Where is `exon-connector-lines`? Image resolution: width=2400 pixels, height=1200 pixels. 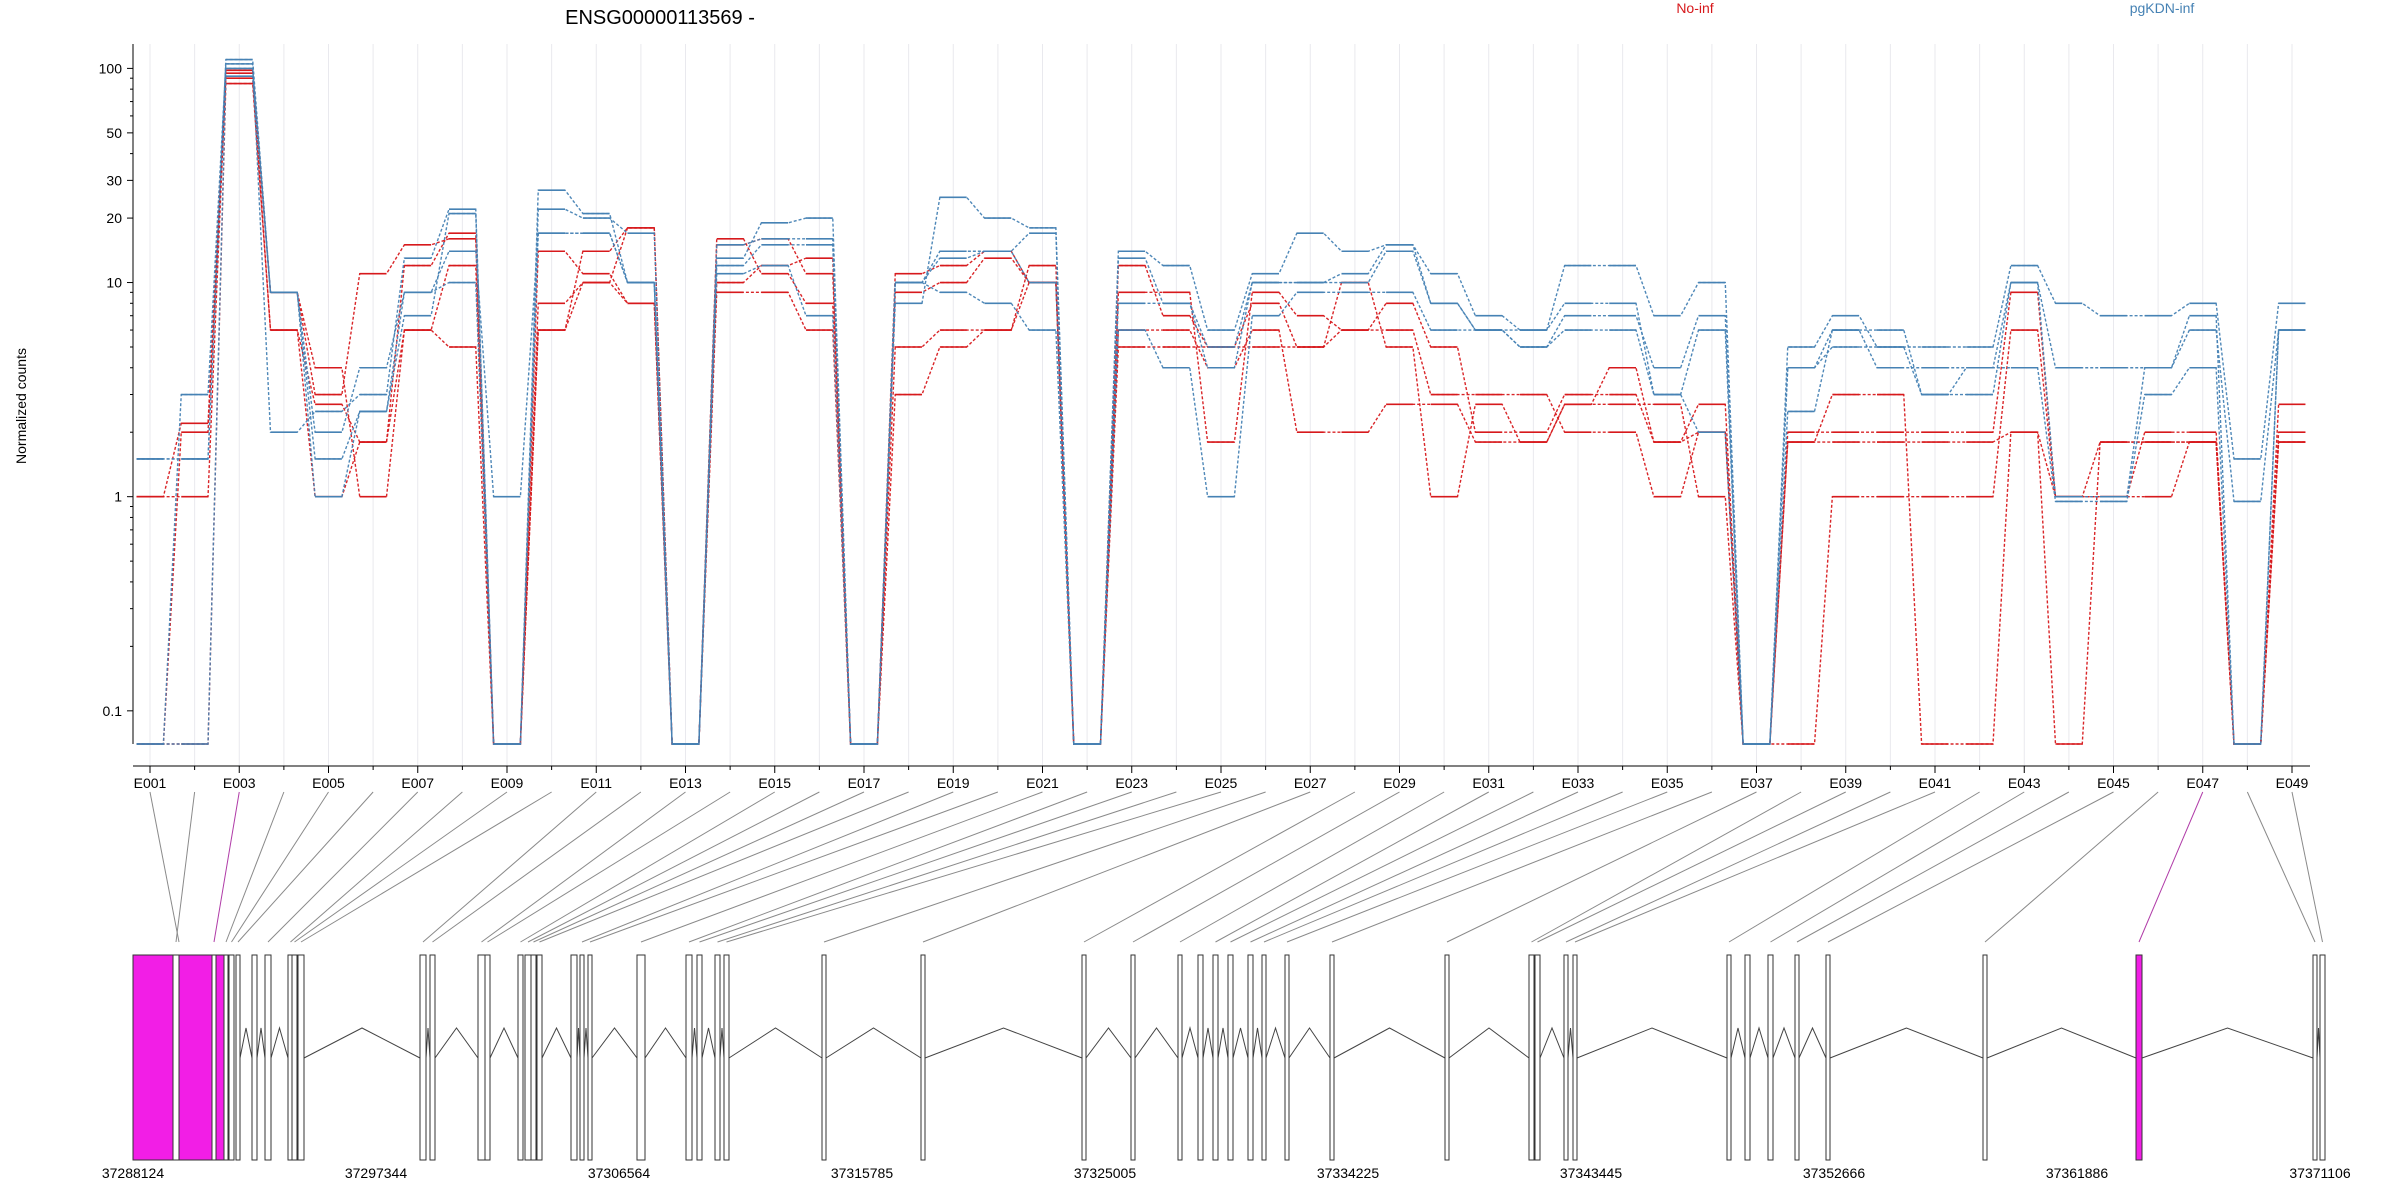 exon-connector-lines is located at coordinates (1236, 867).